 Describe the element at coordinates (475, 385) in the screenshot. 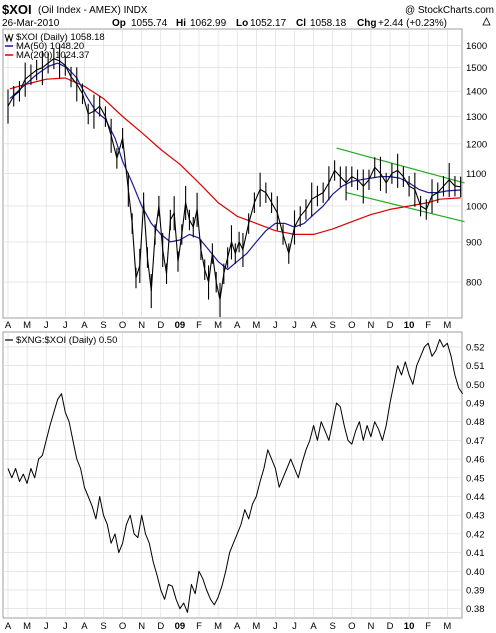

I see `ratio-y-tick-label: 0.50` at that location.